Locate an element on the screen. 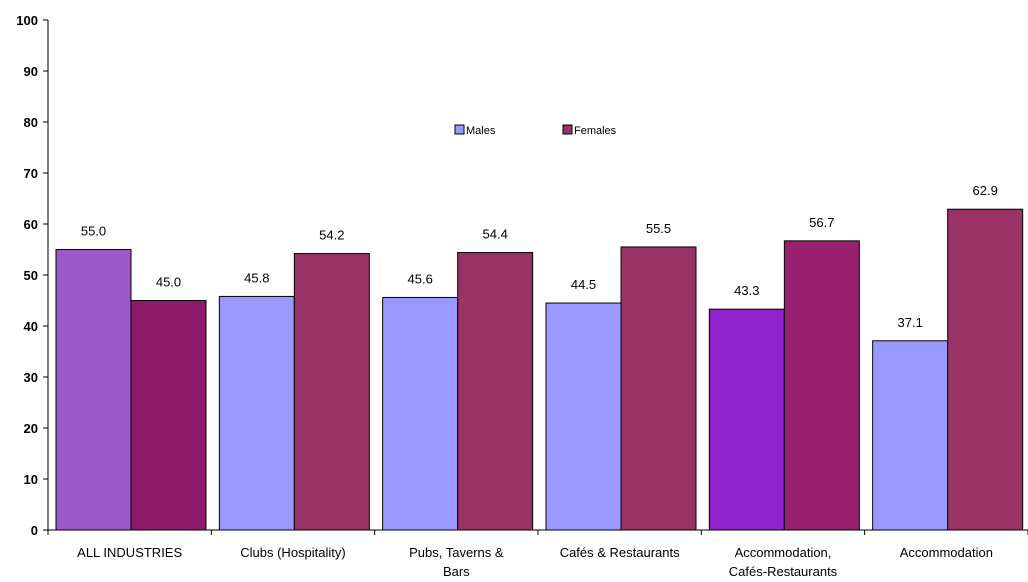 The height and width of the screenshot is (582, 1028). y-tick-label: 50 is located at coordinates (31, 275).